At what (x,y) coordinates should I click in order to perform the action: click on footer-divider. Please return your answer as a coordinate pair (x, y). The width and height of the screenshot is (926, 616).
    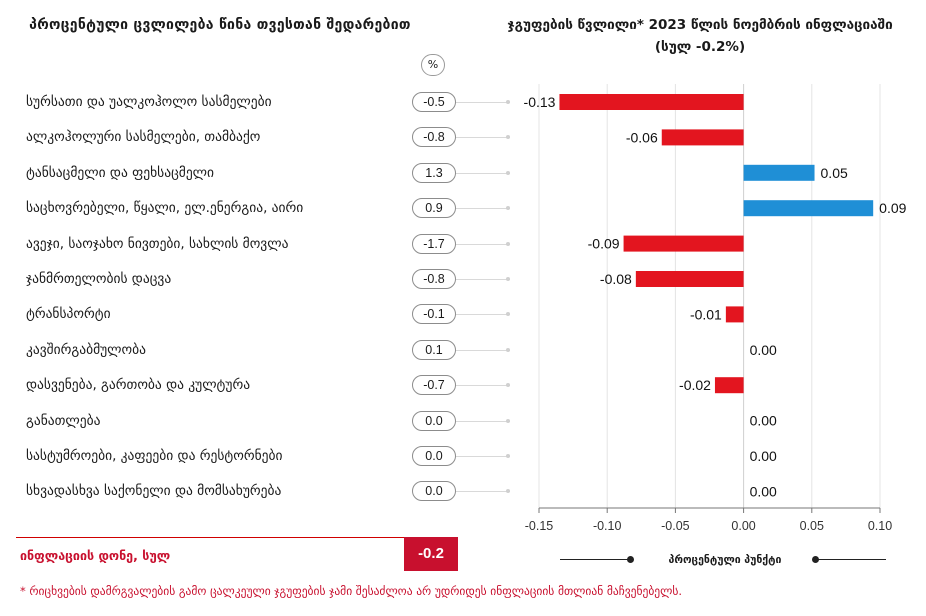
    Looking at the image, I should click on (235, 537).